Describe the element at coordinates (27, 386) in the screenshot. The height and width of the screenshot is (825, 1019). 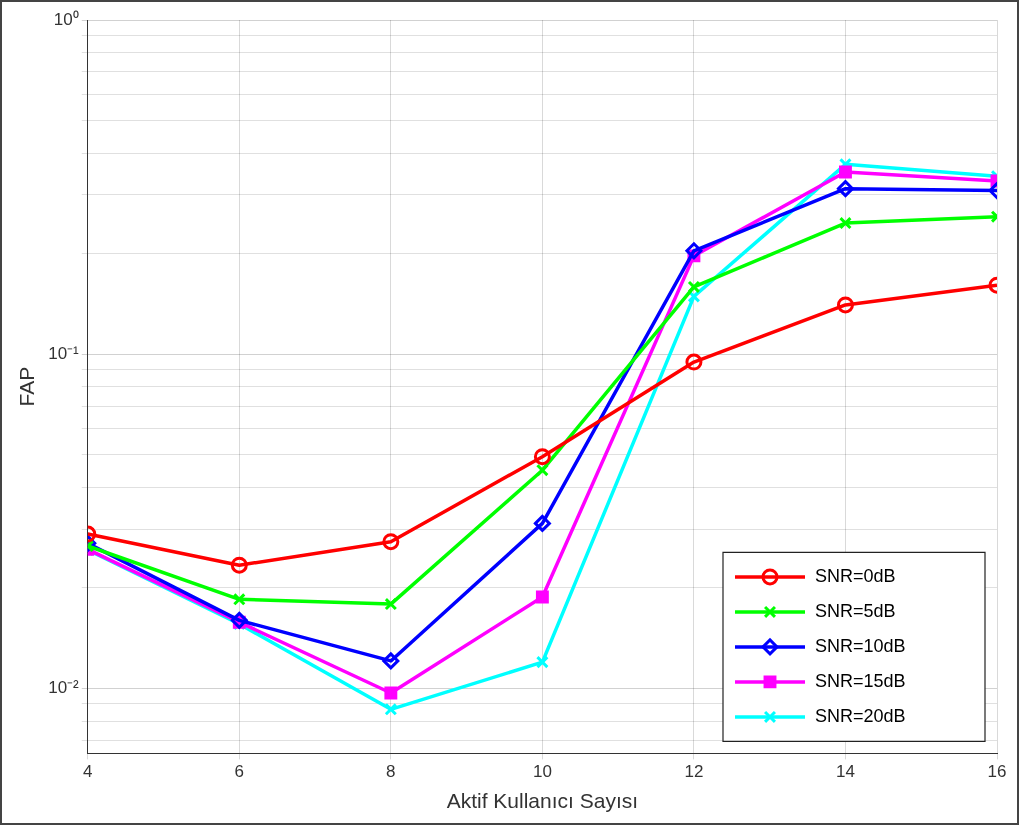
I see `y-axis-title: FAP` at that location.